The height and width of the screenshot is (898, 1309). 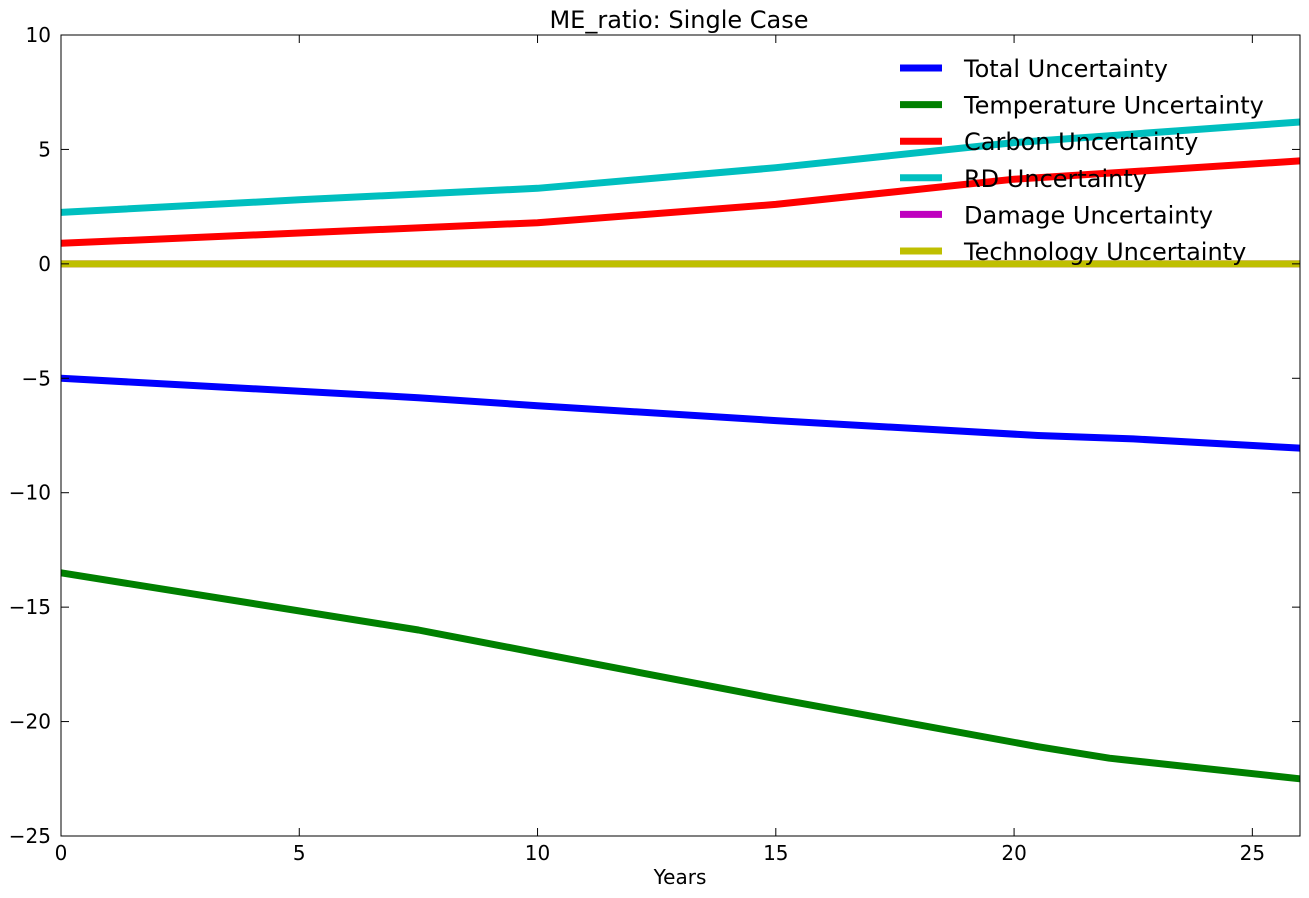 What do you see at coordinates (680, 877) in the screenshot?
I see `x-axis-label: Years` at bounding box center [680, 877].